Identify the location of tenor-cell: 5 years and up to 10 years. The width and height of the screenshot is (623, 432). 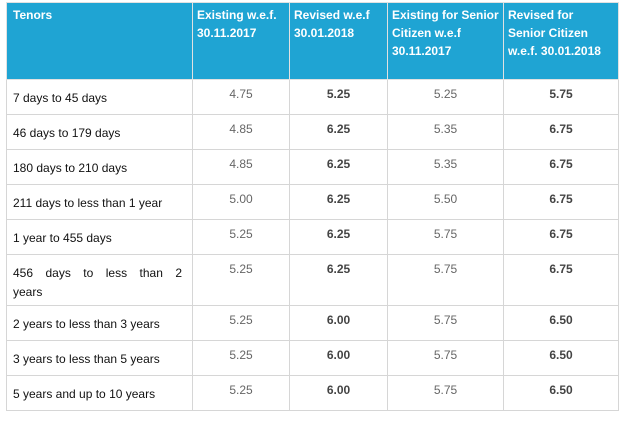
(99, 393).